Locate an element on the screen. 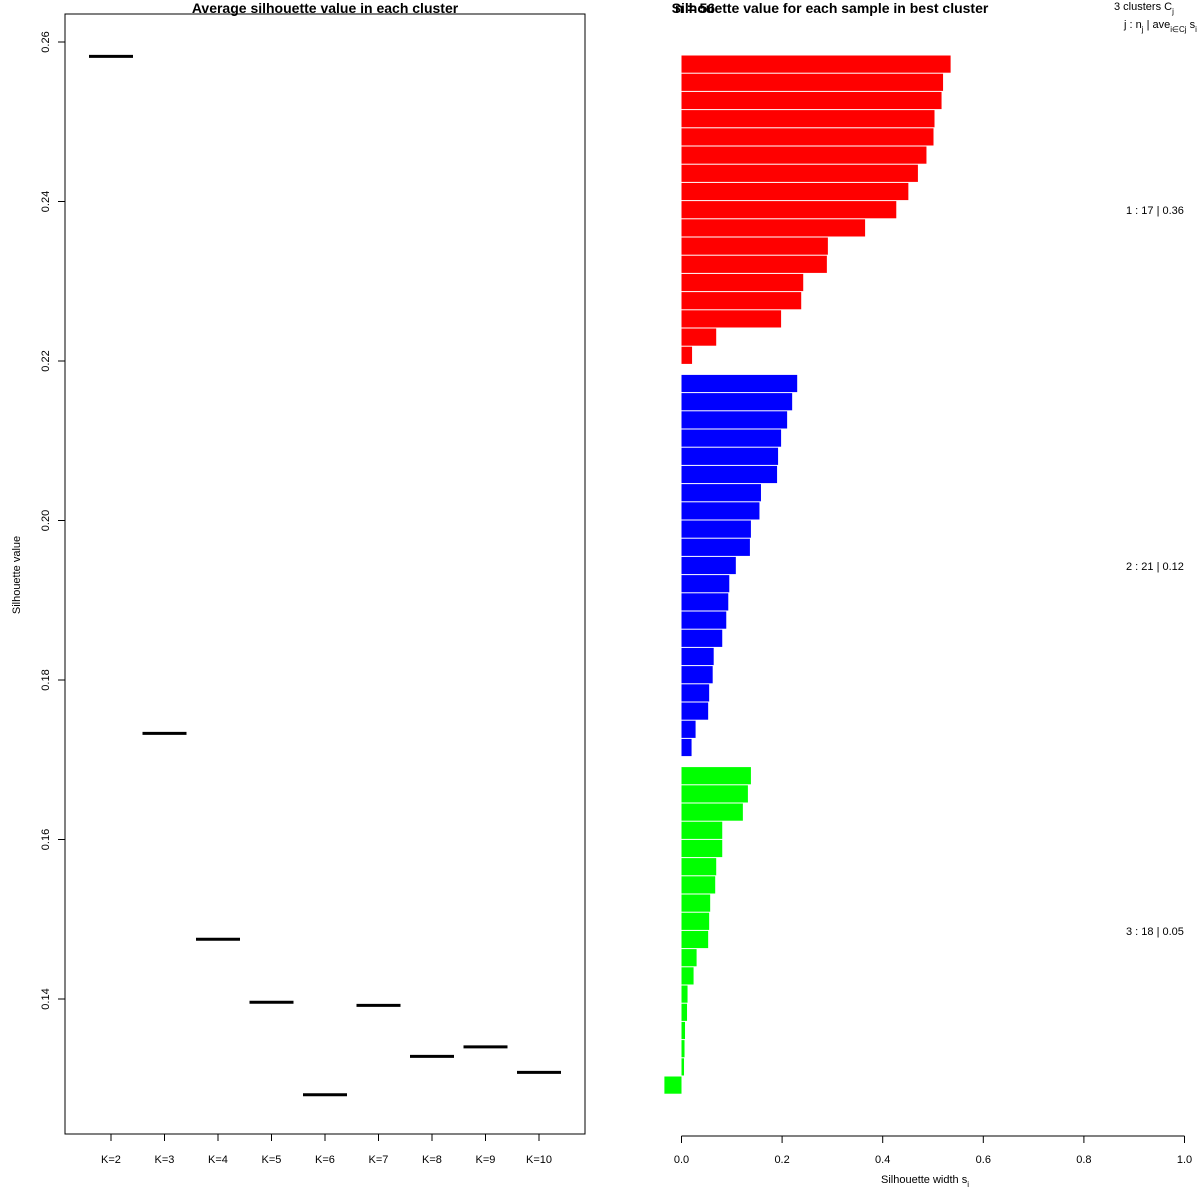 Image resolution: width=1200 pixels, height=1200 pixels. left-y-tick-label: 0.22 is located at coordinates (46, 360).